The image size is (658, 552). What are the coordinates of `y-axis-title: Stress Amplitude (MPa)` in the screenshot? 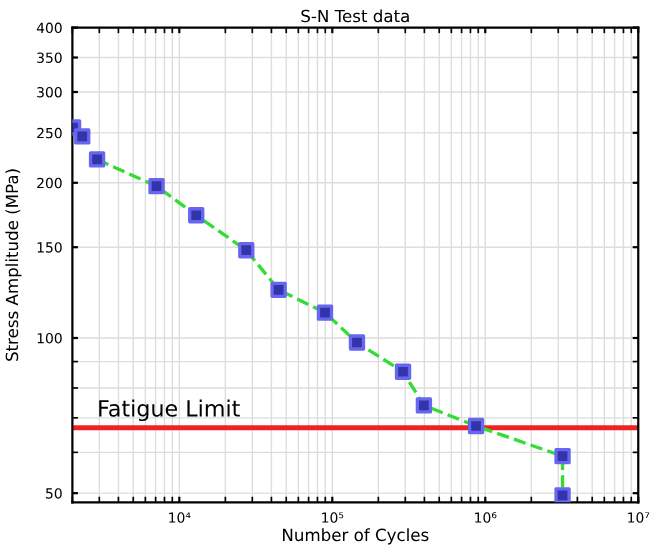 It's located at (13, 265).